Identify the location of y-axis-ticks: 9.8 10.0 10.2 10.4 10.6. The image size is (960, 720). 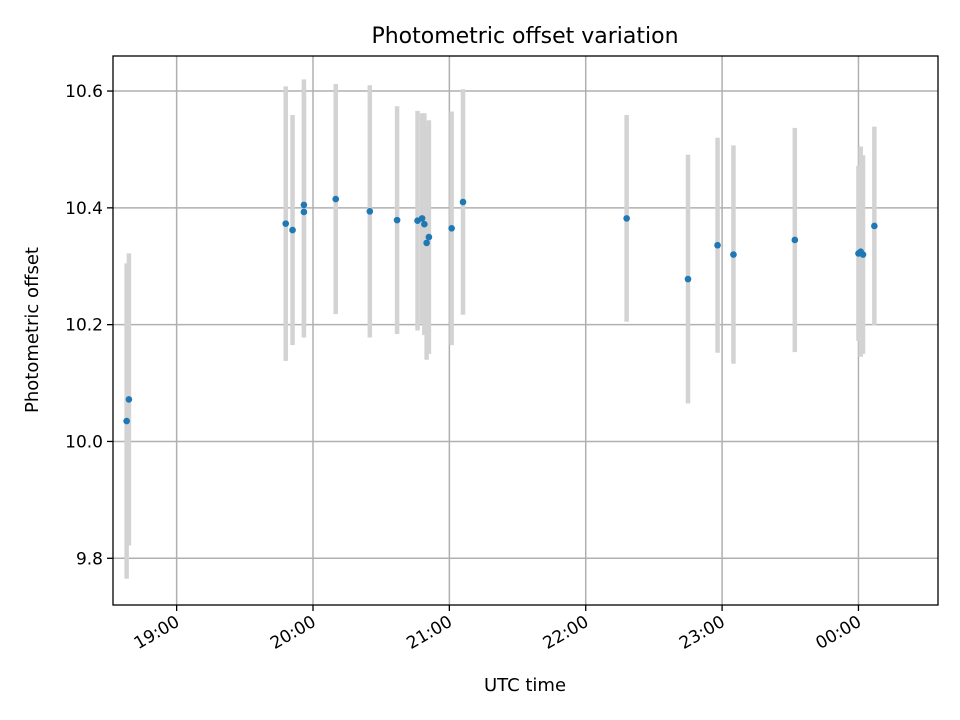
(89, 325).